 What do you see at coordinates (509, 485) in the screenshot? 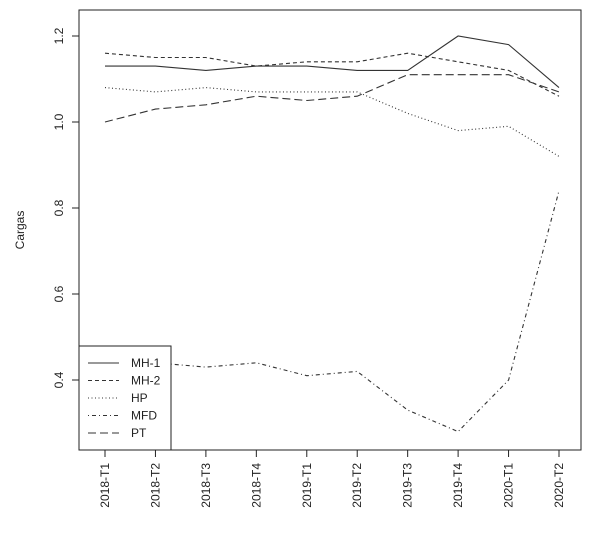
I see `x-tick-label: 2020-T1` at bounding box center [509, 485].